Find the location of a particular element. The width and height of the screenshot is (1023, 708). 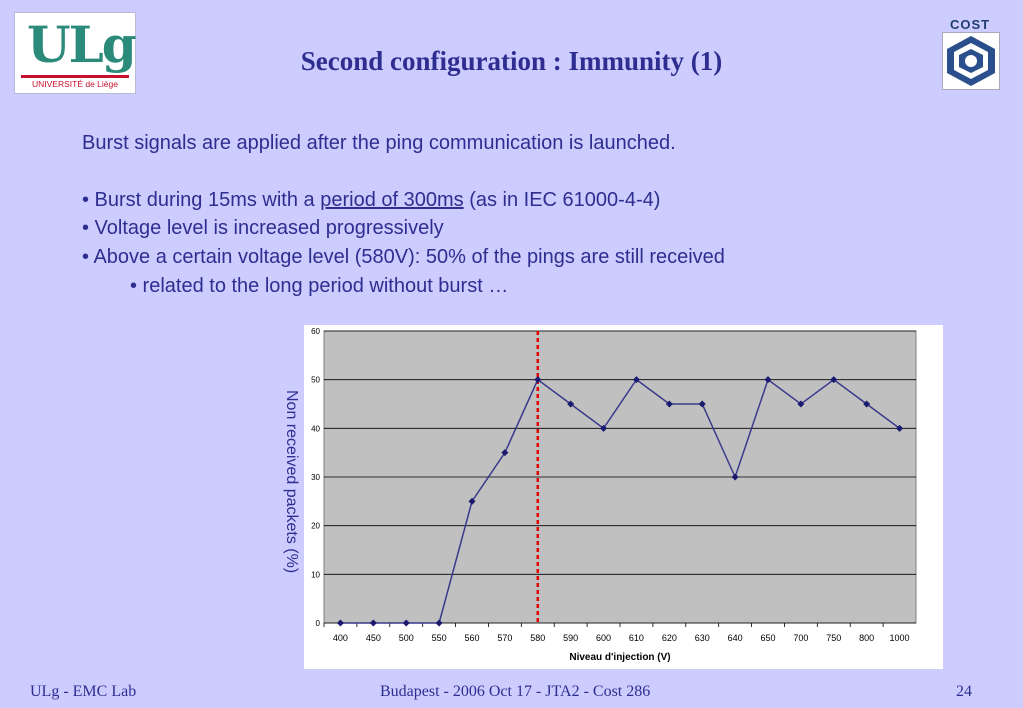

ulg-logo-subtext: UNIVERSITÉ de Liège is located at coordinates (75, 84).